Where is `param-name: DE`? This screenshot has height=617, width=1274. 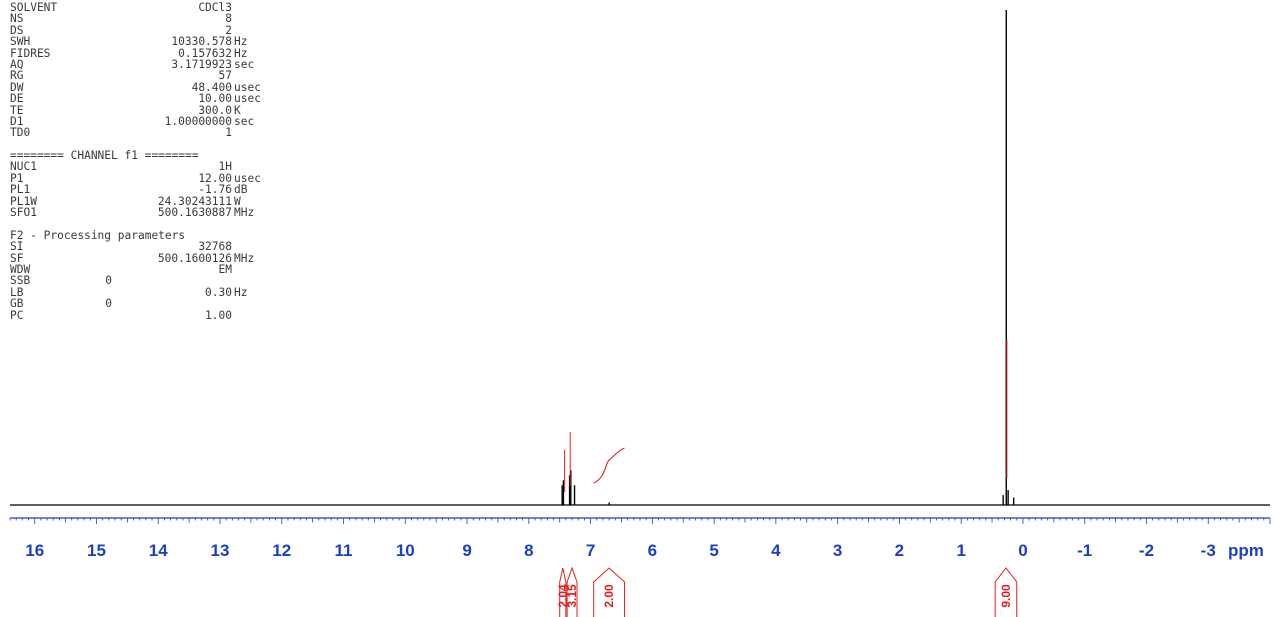
param-name: DE is located at coordinates (17, 99).